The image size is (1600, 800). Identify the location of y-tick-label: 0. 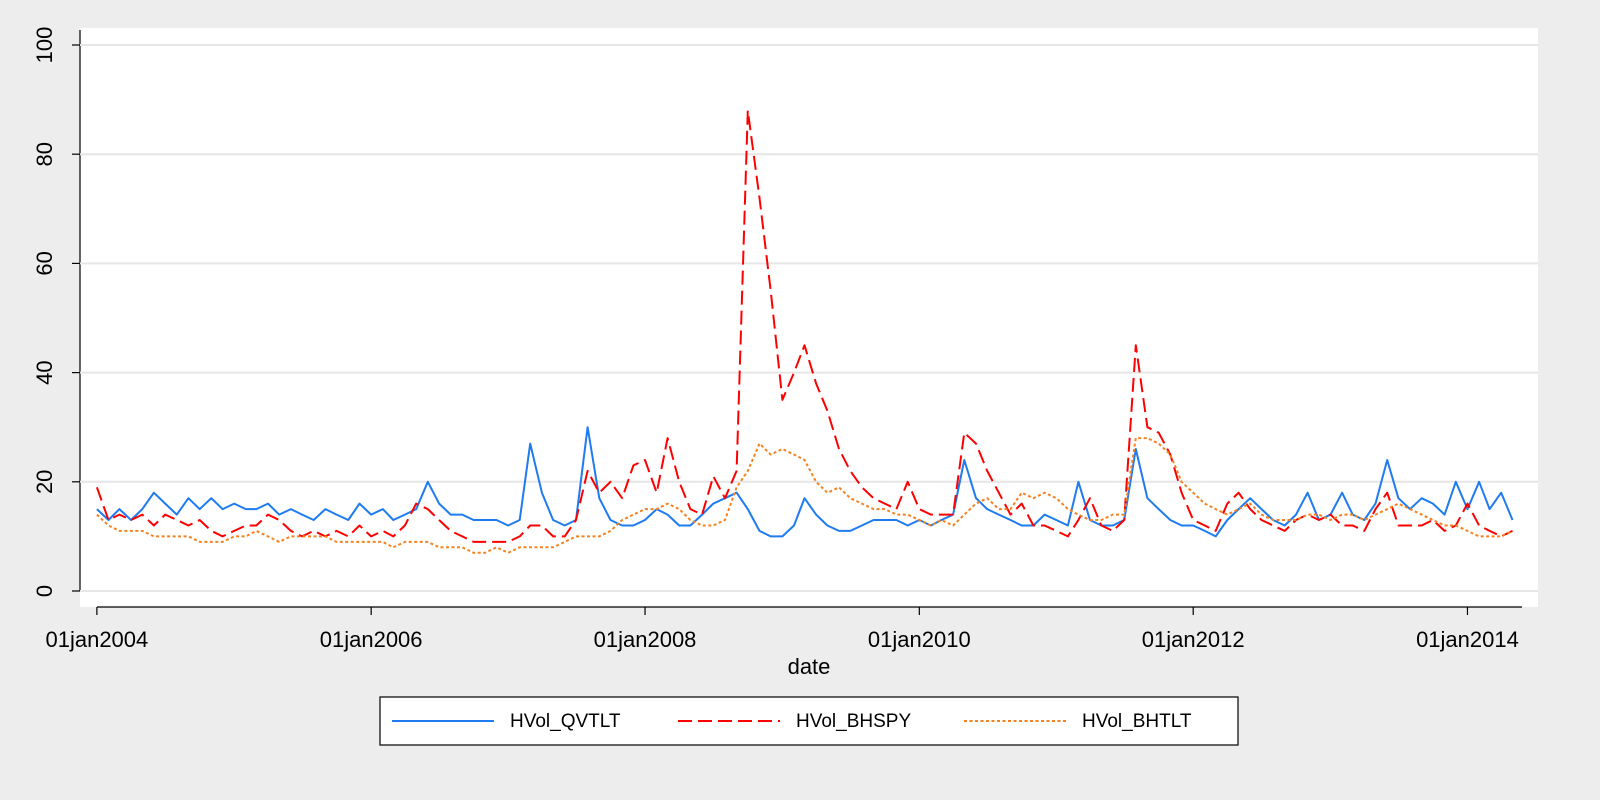
(44, 591).